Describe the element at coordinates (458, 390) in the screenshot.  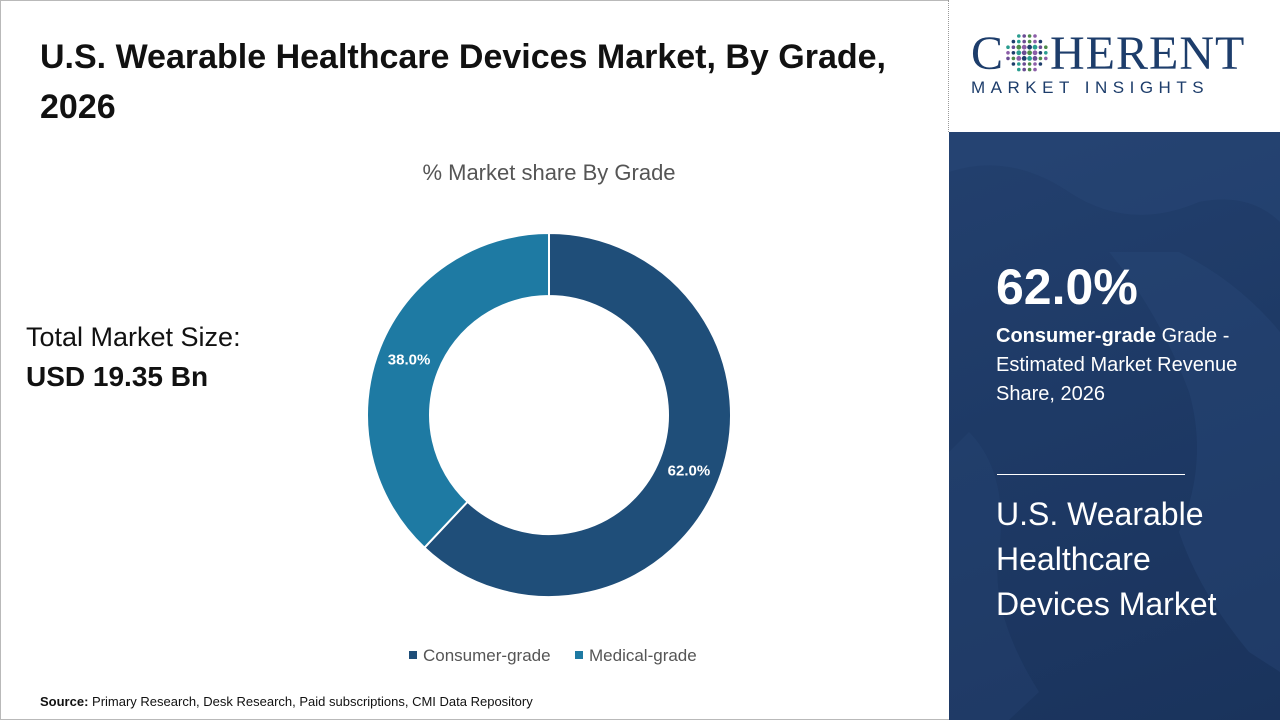
I see `slice-medical-grade` at that location.